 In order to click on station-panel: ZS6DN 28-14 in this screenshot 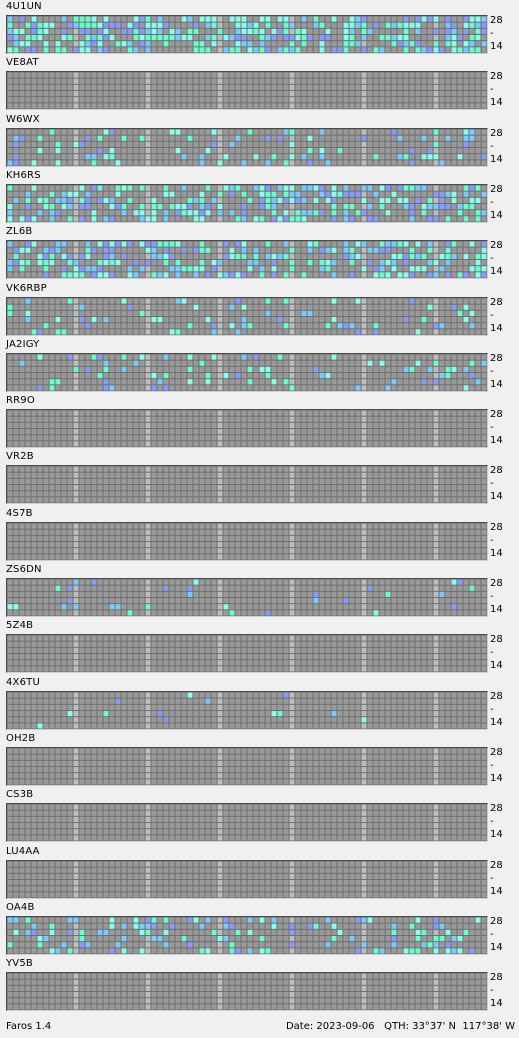, I will do `click(259, 591)`.